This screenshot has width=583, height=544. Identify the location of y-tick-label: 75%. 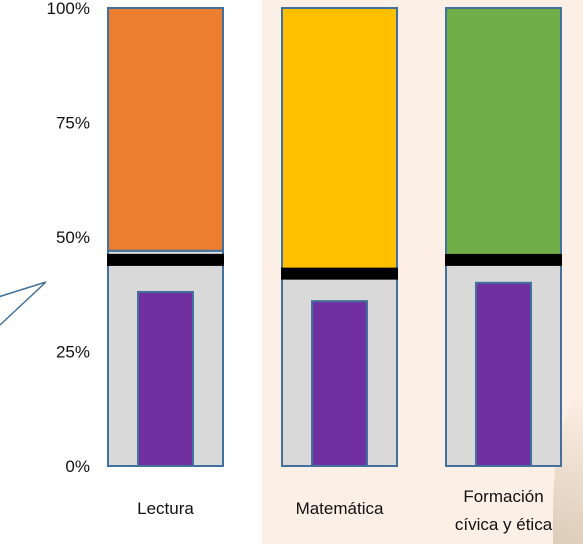
(73, 123).